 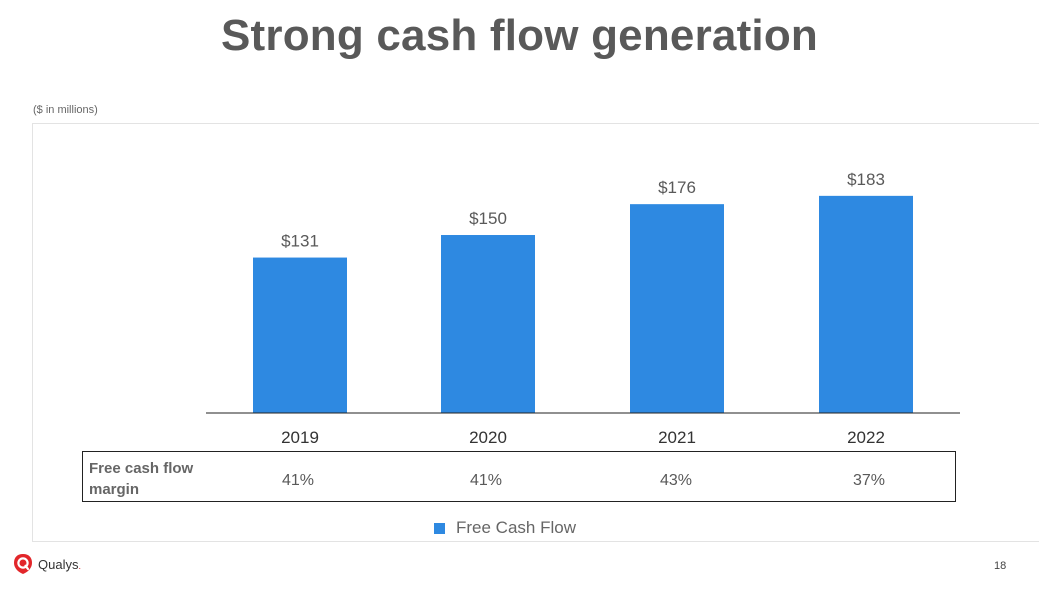 What do you see at coordinates (65, 110) in the screenshot?
I see `units-note: ($ in millions)` at bounding box center [65, 110].